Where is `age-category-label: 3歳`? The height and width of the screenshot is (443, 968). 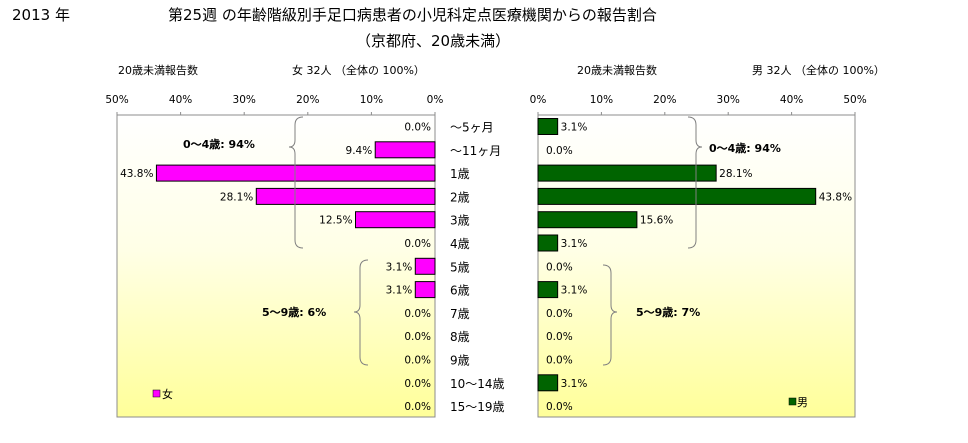 age-category-label: 3歳 is located at coordinates (460, 221).